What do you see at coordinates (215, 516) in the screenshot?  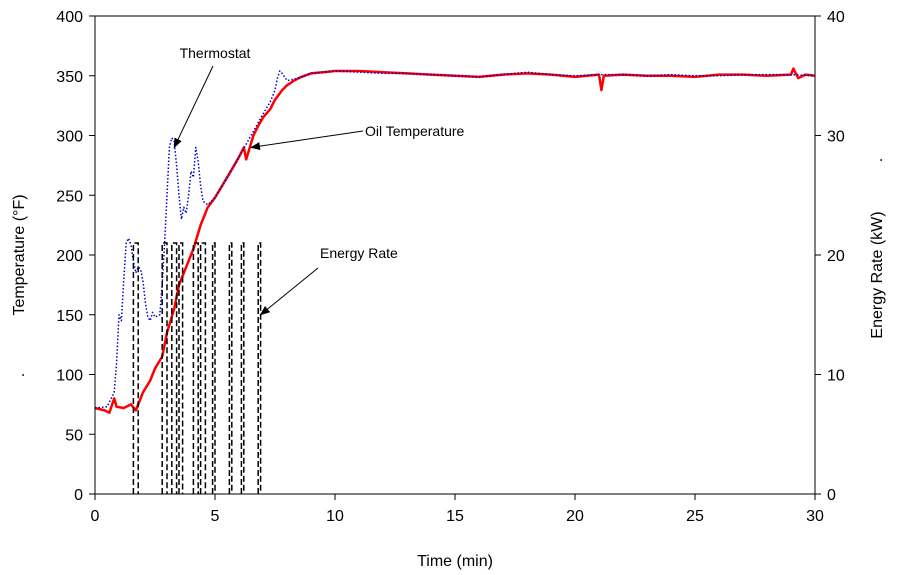 I see `x-tick-label: 5` at bounding box center [215, 516].